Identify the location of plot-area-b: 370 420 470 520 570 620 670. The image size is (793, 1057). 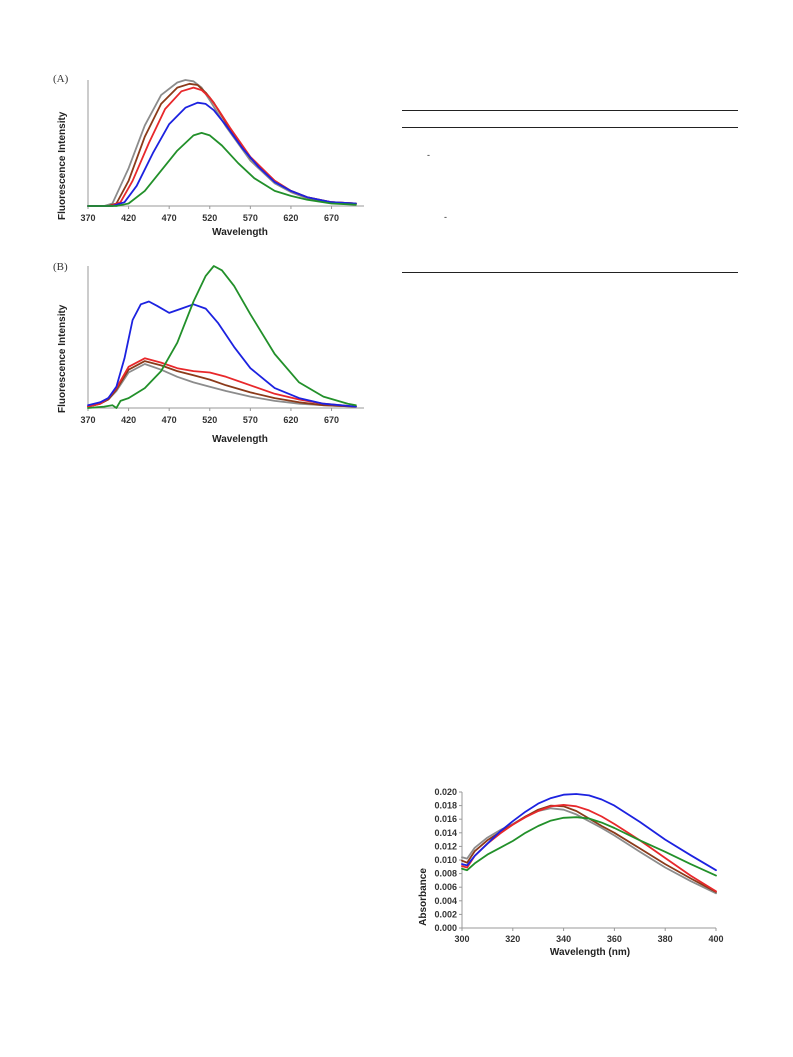
(222, 345).